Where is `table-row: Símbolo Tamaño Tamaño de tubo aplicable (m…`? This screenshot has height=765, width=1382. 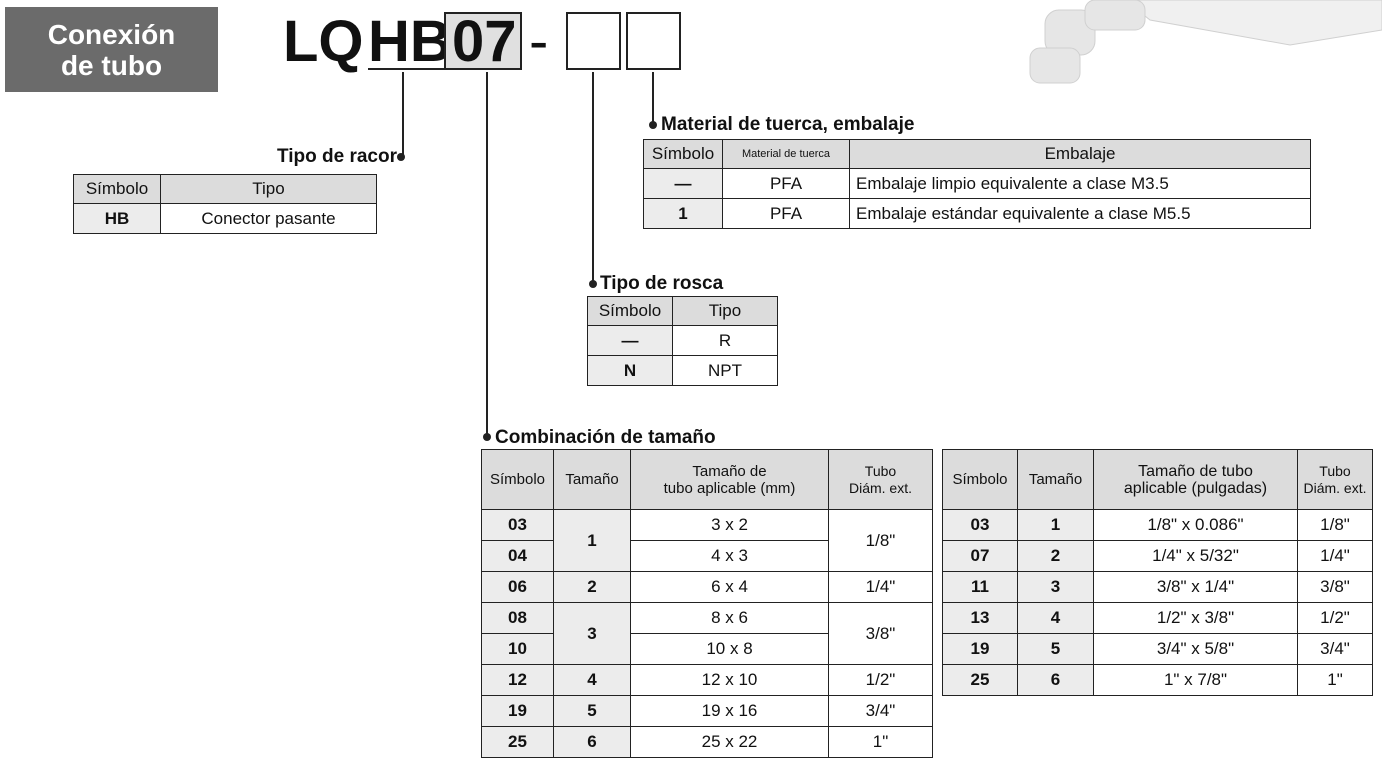 table-row: Símbolo Tamaño Tamaño de tubo aplicable (m… is located at coordinates (707, 479).